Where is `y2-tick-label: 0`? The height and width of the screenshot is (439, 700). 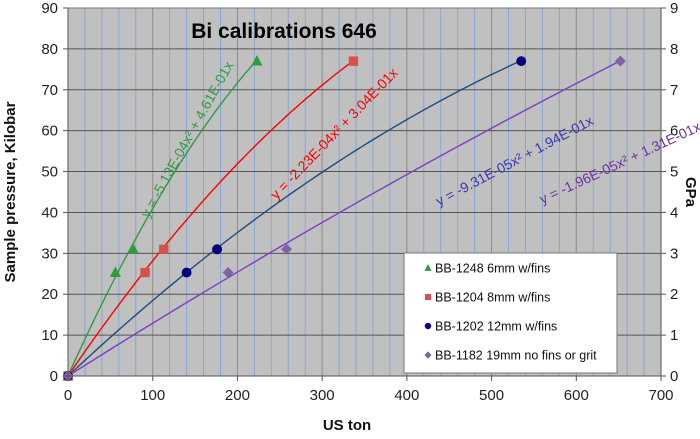 y2-tick-label: 0 is located at coordinates (674, 376).